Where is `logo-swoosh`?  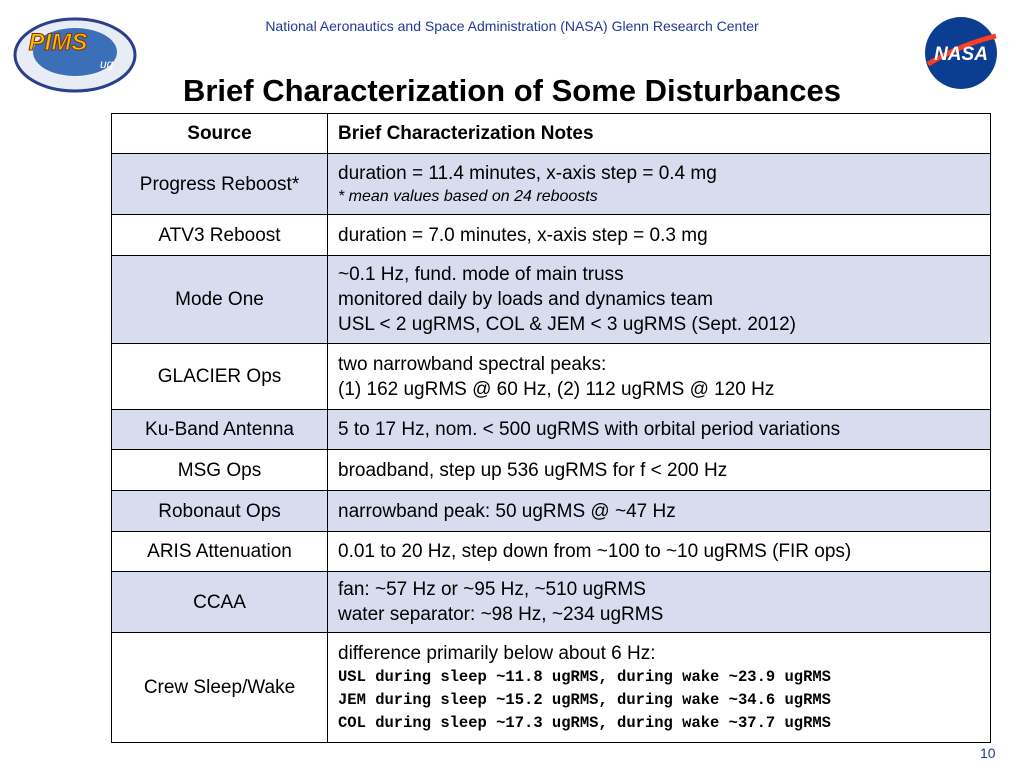 logo-swoosh is located at coordinates (961, 50).